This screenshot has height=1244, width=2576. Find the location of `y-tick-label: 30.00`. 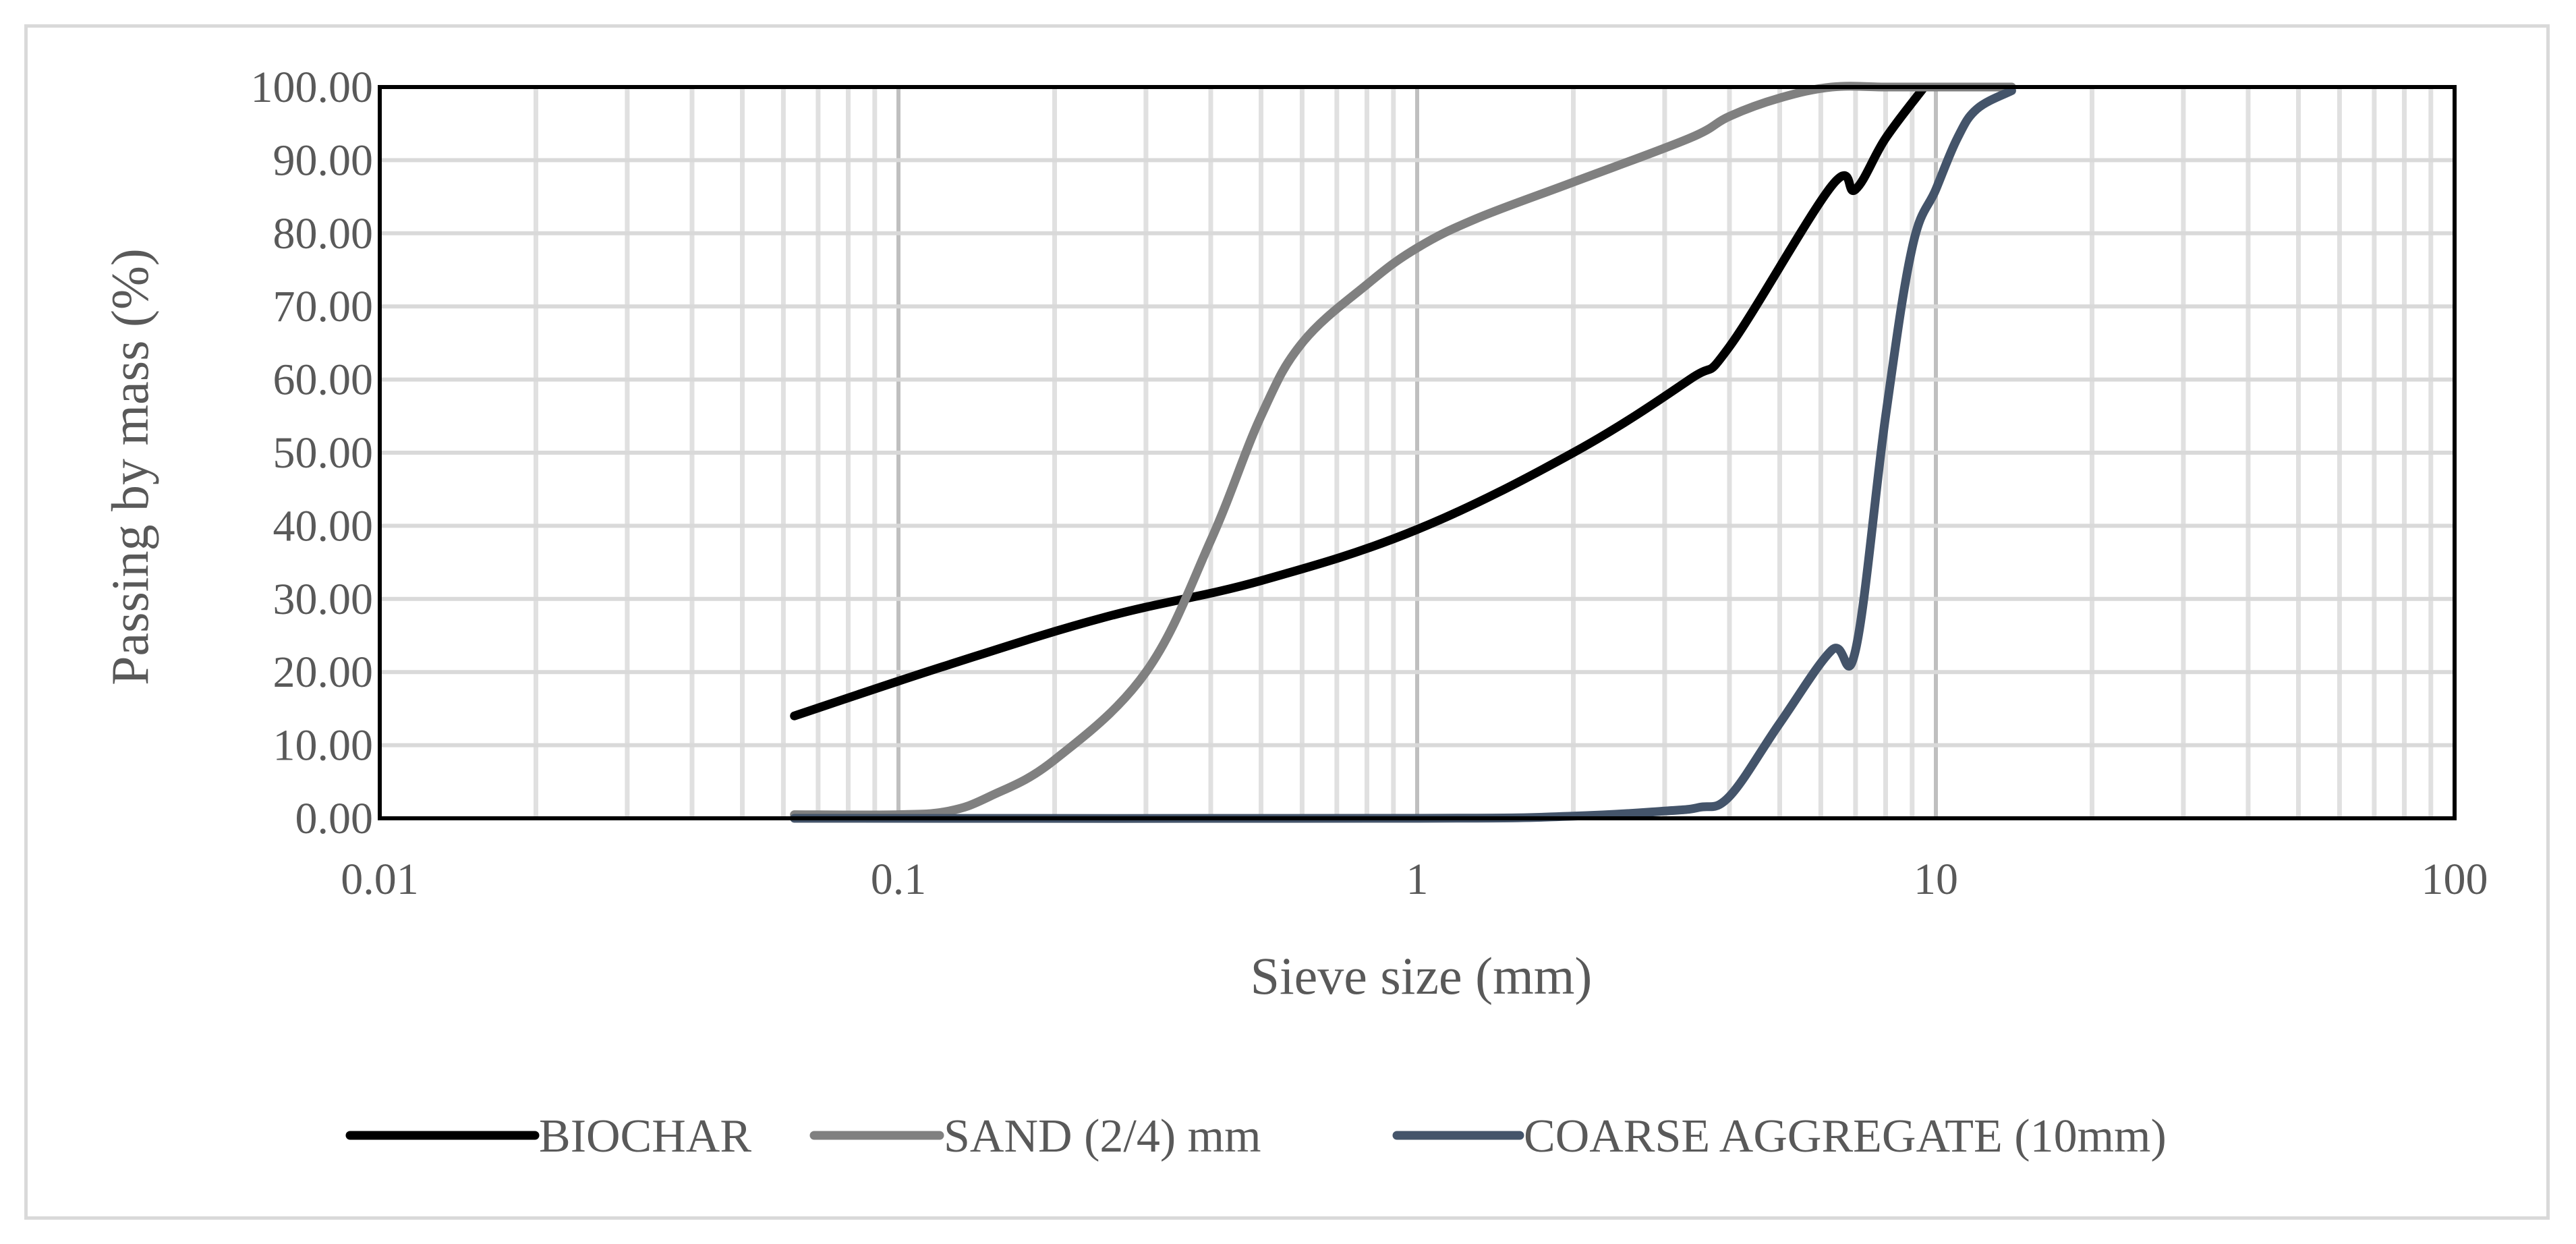

y-tick-label: 30.00 is located at coordinates (323, 600).